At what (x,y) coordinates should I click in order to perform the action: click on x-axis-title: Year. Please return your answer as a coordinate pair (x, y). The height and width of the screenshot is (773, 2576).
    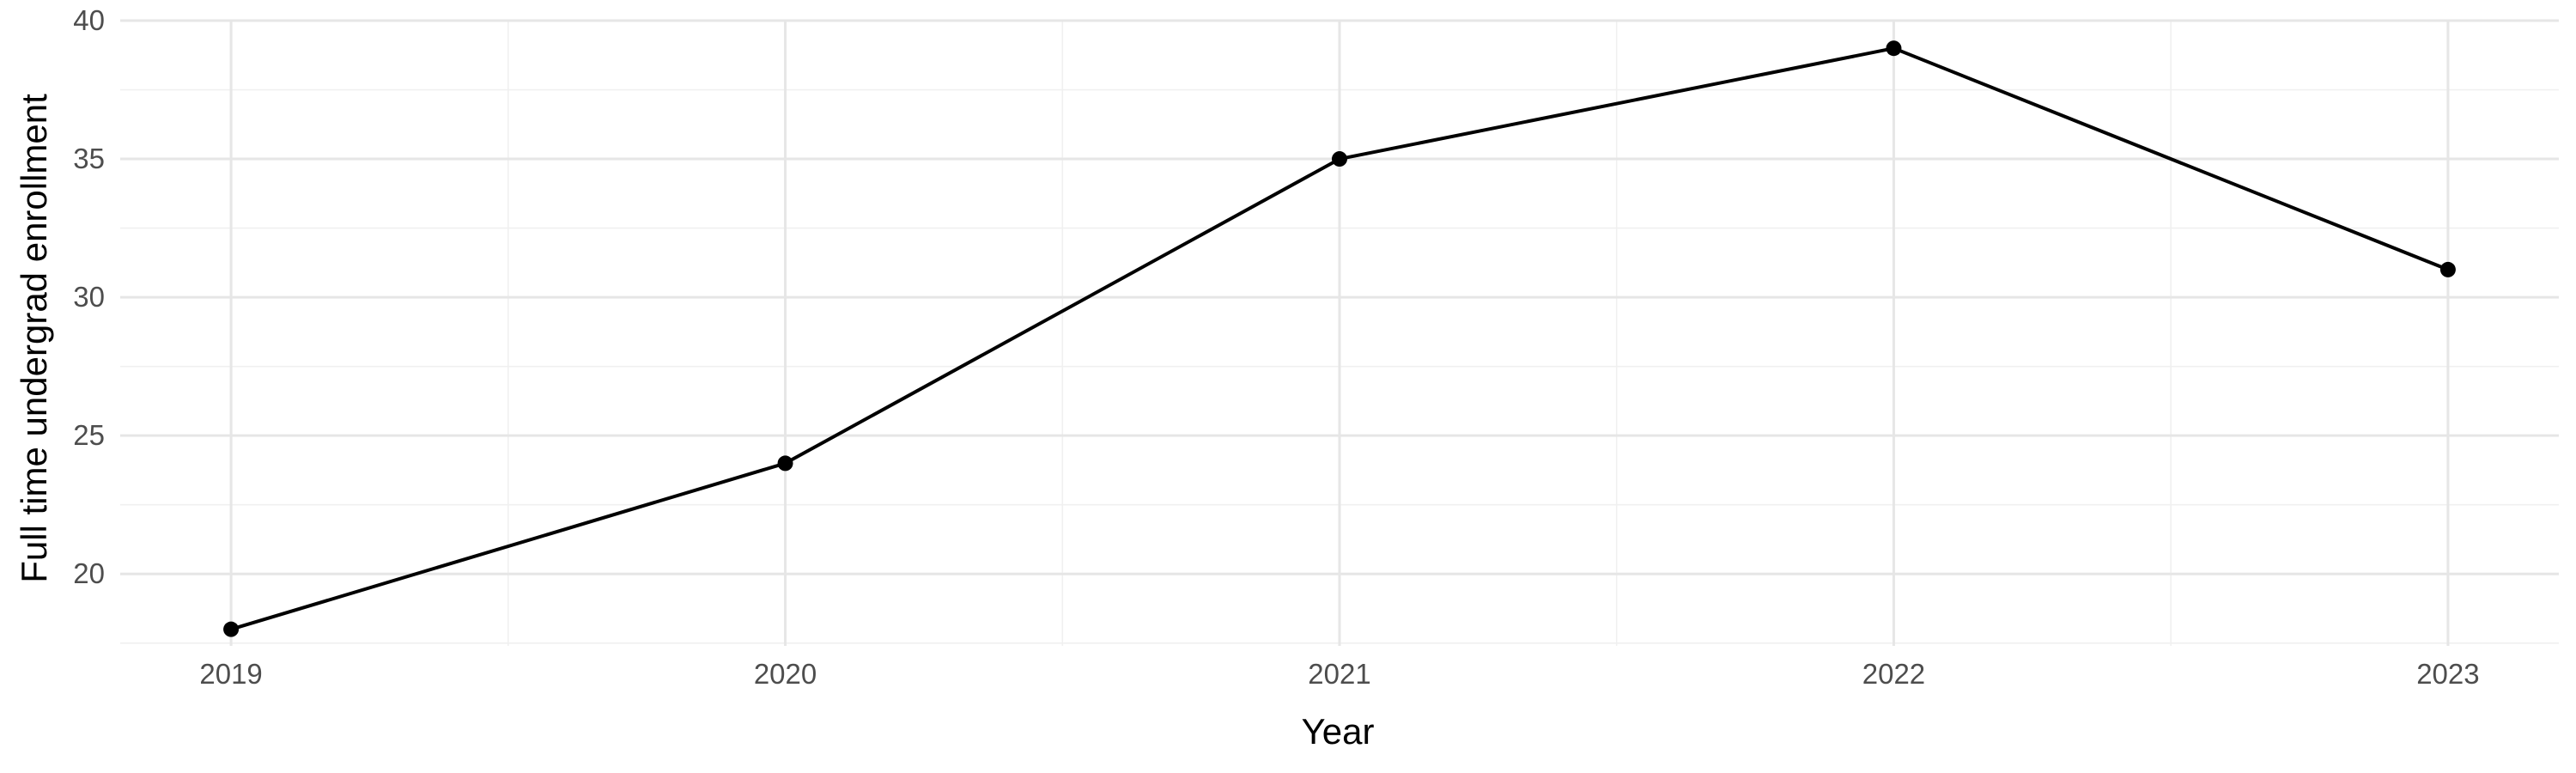
    Looking at the image, I should click on (1338, 731).